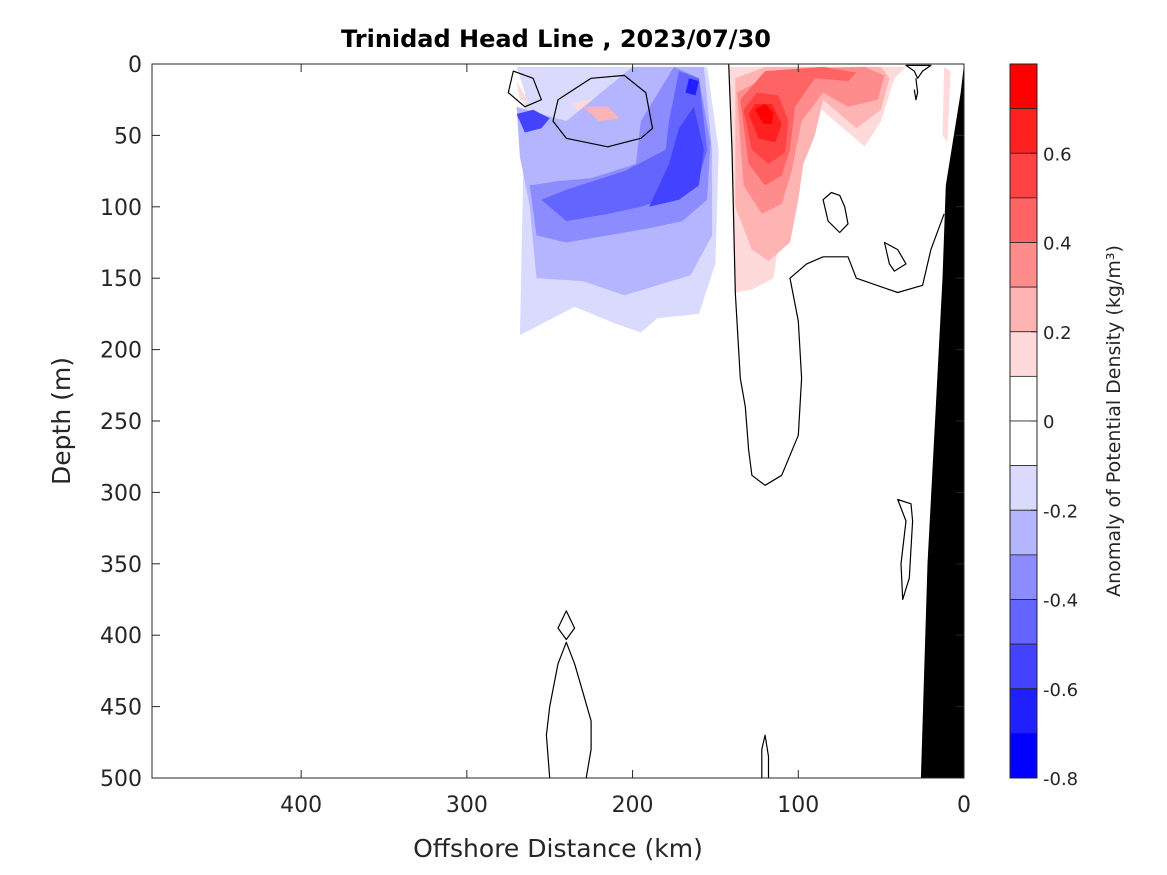 The height and width of the screenshot is (875, 1167). I want to click on chart-title: Trinidad Head Line , 2023/07/30, so click(556, 39).